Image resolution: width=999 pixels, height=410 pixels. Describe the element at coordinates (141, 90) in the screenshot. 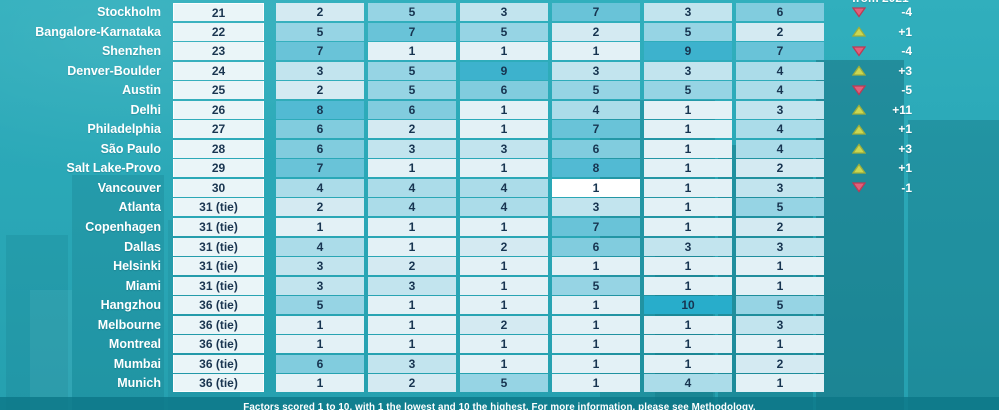

I see `city-label: Austin` at that location.